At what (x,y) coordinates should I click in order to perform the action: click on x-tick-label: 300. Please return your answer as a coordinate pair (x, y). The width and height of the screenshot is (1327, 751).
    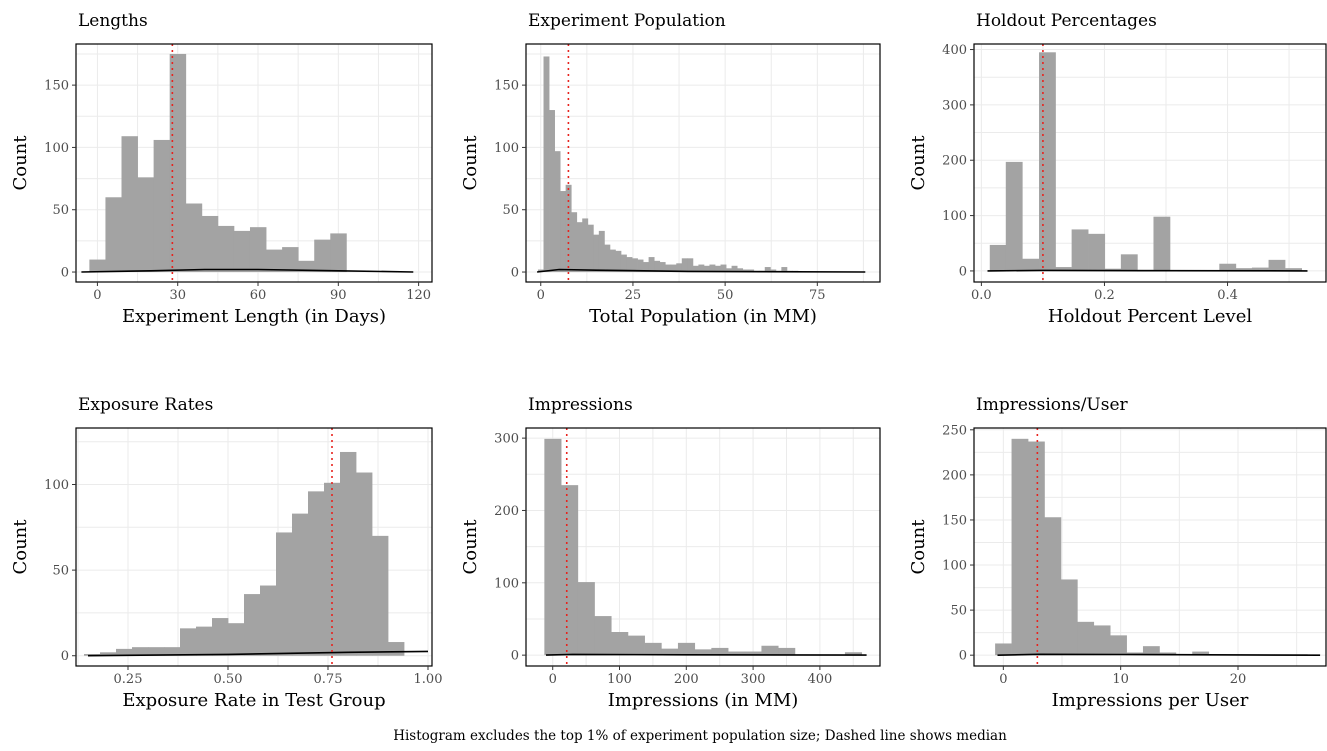
    Looking at the image, I should click on (753, 679).